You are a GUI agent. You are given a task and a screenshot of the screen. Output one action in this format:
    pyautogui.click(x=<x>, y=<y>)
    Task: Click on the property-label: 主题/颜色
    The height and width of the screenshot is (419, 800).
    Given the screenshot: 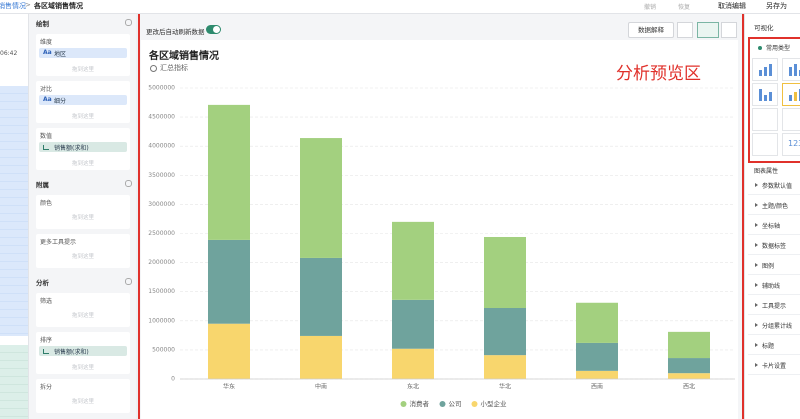 What is the action you would take?
    pyautogui.click(x=775, y=206)
    